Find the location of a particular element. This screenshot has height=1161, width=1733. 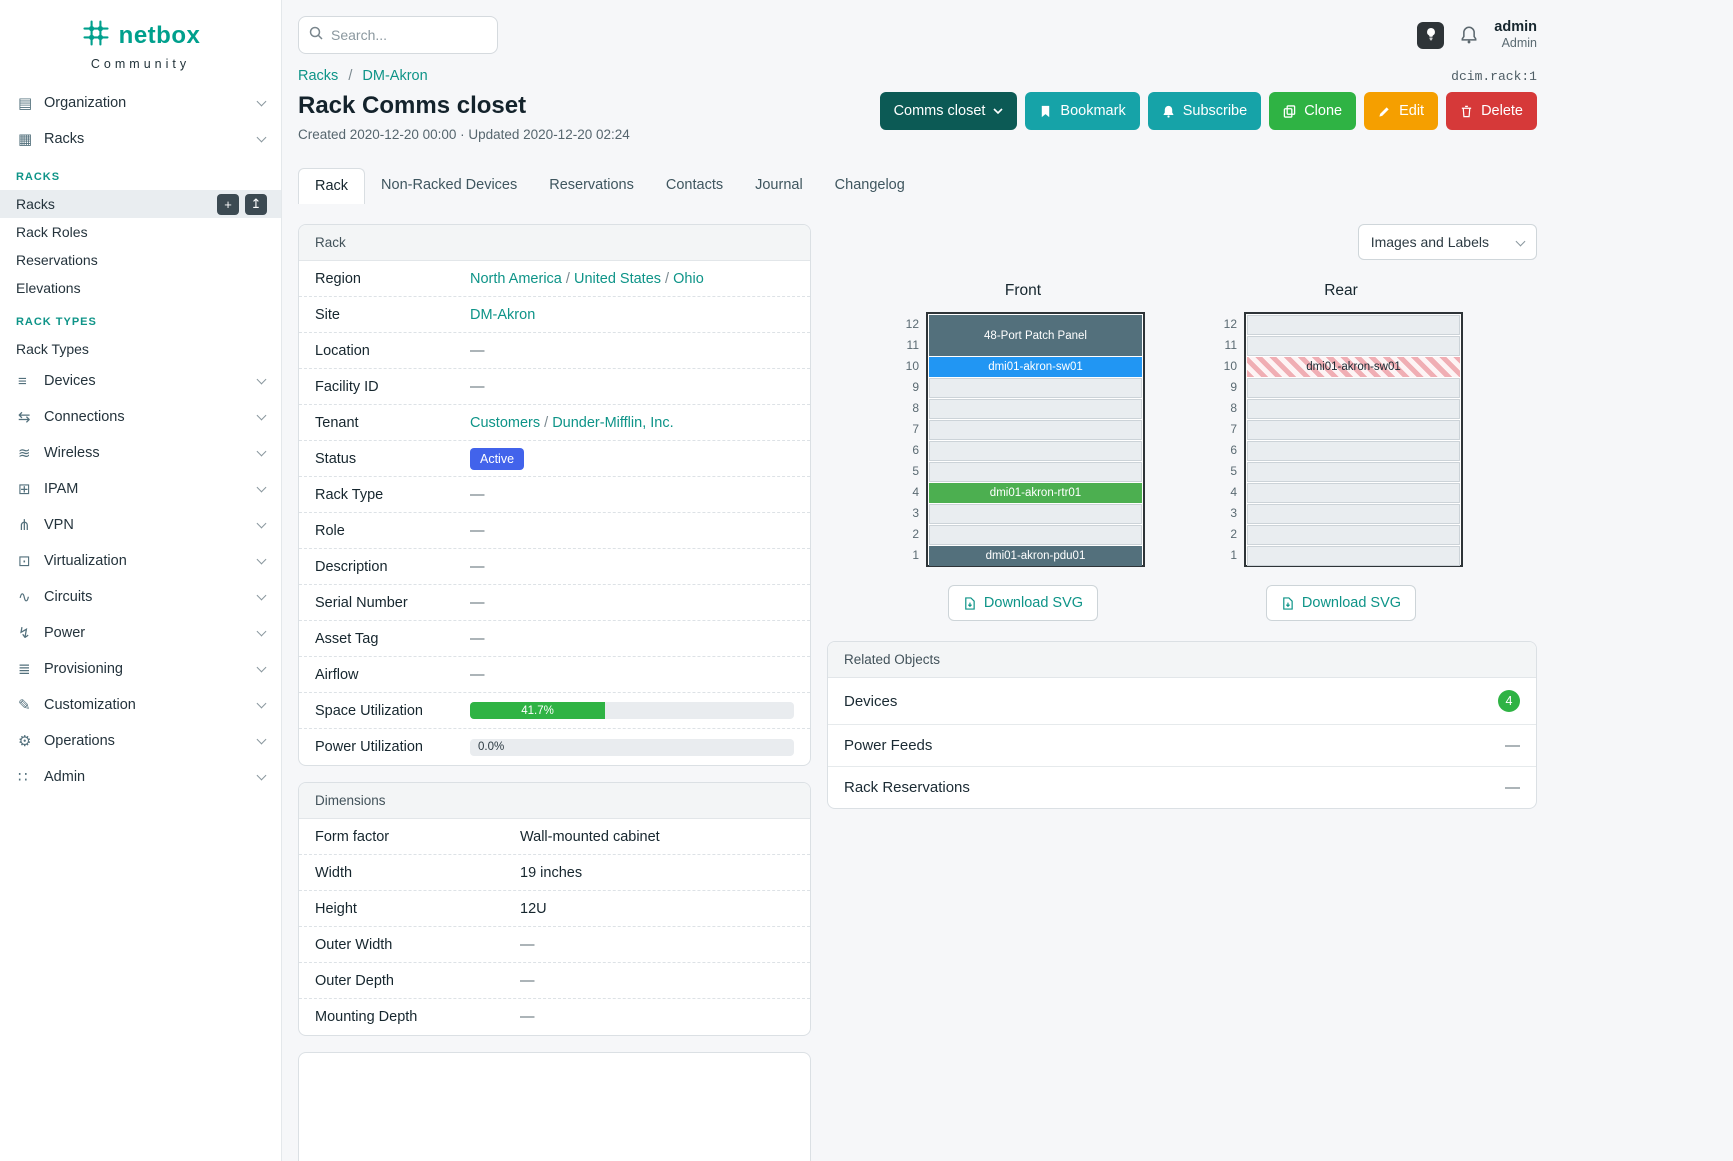

tab-contacts: Contacts is located at coordinates (694, 185).